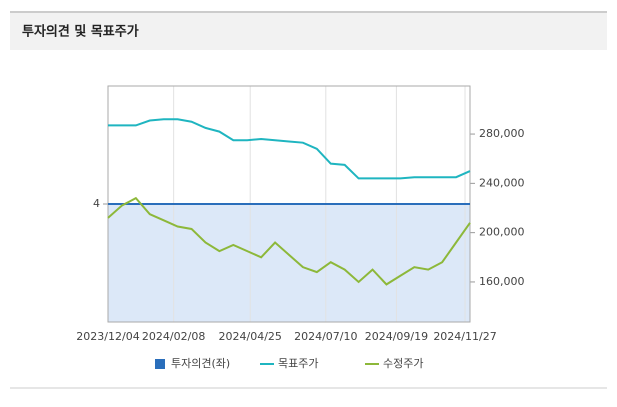 This screenshot has width=617, height=407. I want to click on y2-tick-label: 160,000, so click(502, 281).